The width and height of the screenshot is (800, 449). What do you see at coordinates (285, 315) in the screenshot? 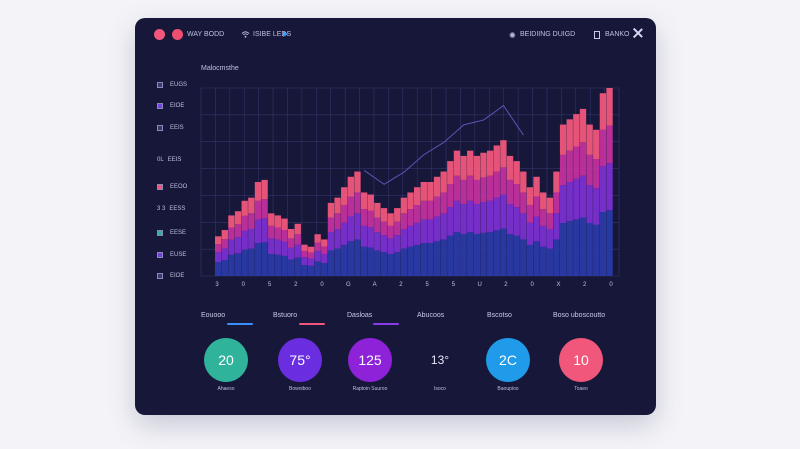
I see `stats-label: Bstuoro` at bounding box center [285, 315].